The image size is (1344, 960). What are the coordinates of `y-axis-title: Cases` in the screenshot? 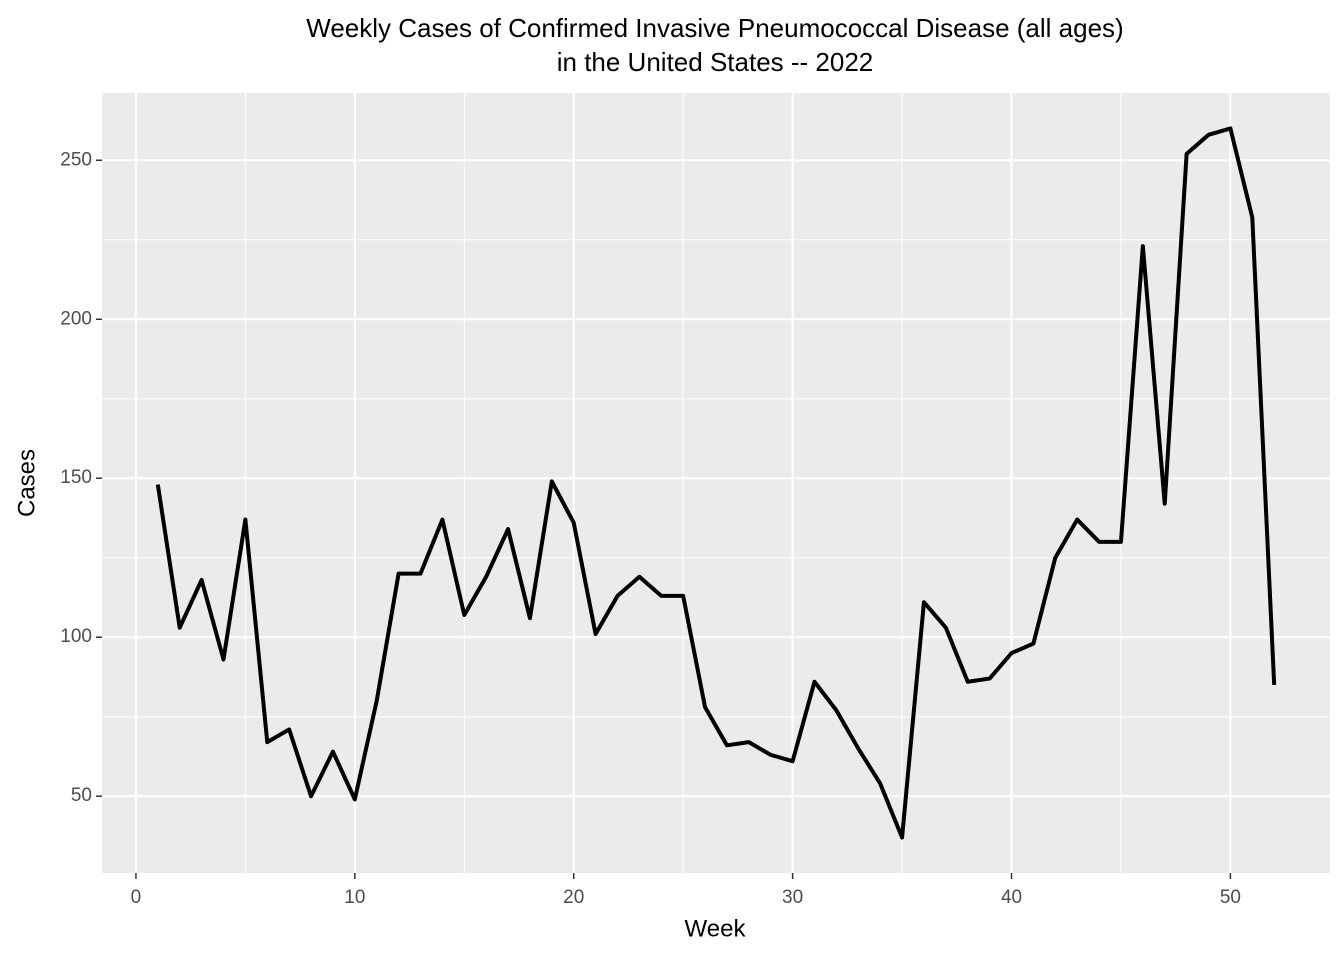 It's located at (26, 483).